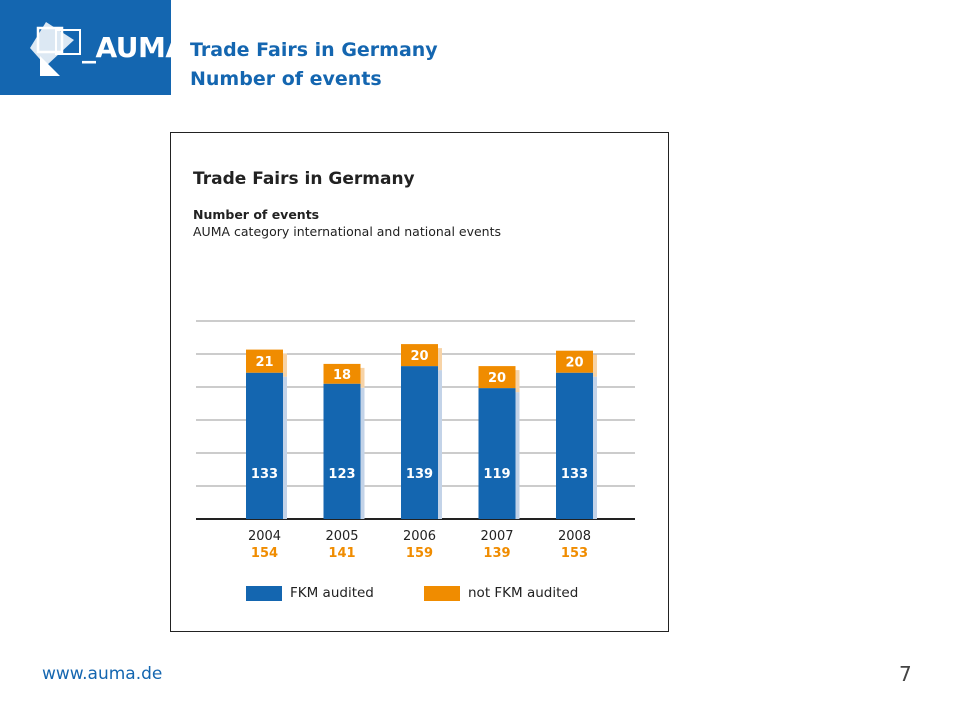  What do you see at coordinates (102, 674) in the screenshot?
I see `footer-url: www.auma.de` at bounding box center [102, 674].